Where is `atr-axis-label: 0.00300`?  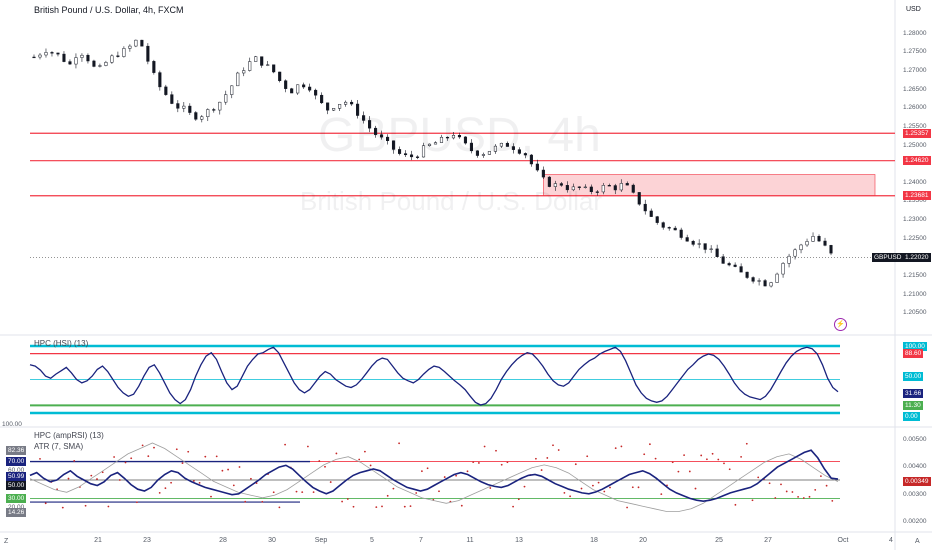
atr-axis-label: 0.00300 is located at coordinates (915, 494).